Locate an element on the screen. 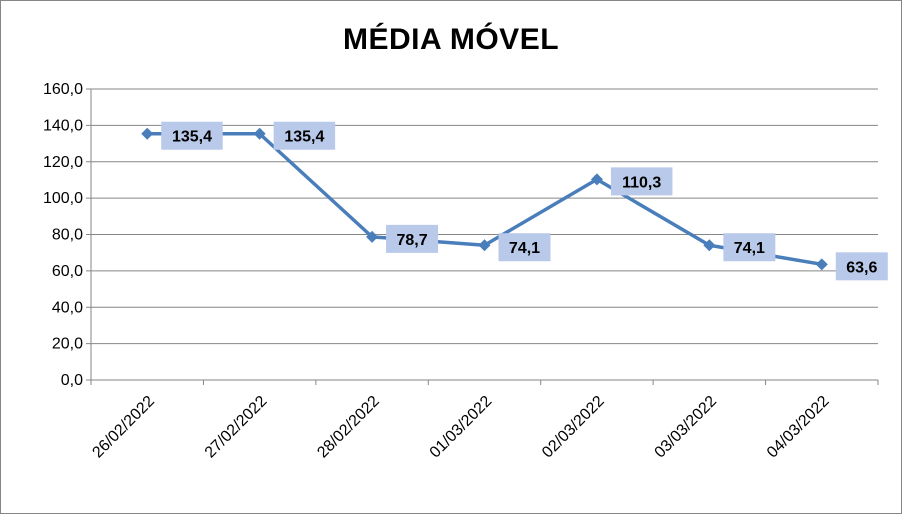  data-label: 78,7 is located at coordinates (412, 240).